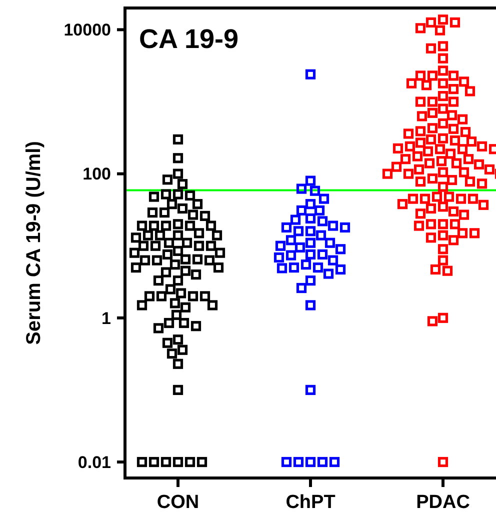 Image resolution: width=496 pixels, height=525 pixels. Describe the element at coordinates (94, 462) in the screenshot. I see `y-tick-label: 0.01` at that location.